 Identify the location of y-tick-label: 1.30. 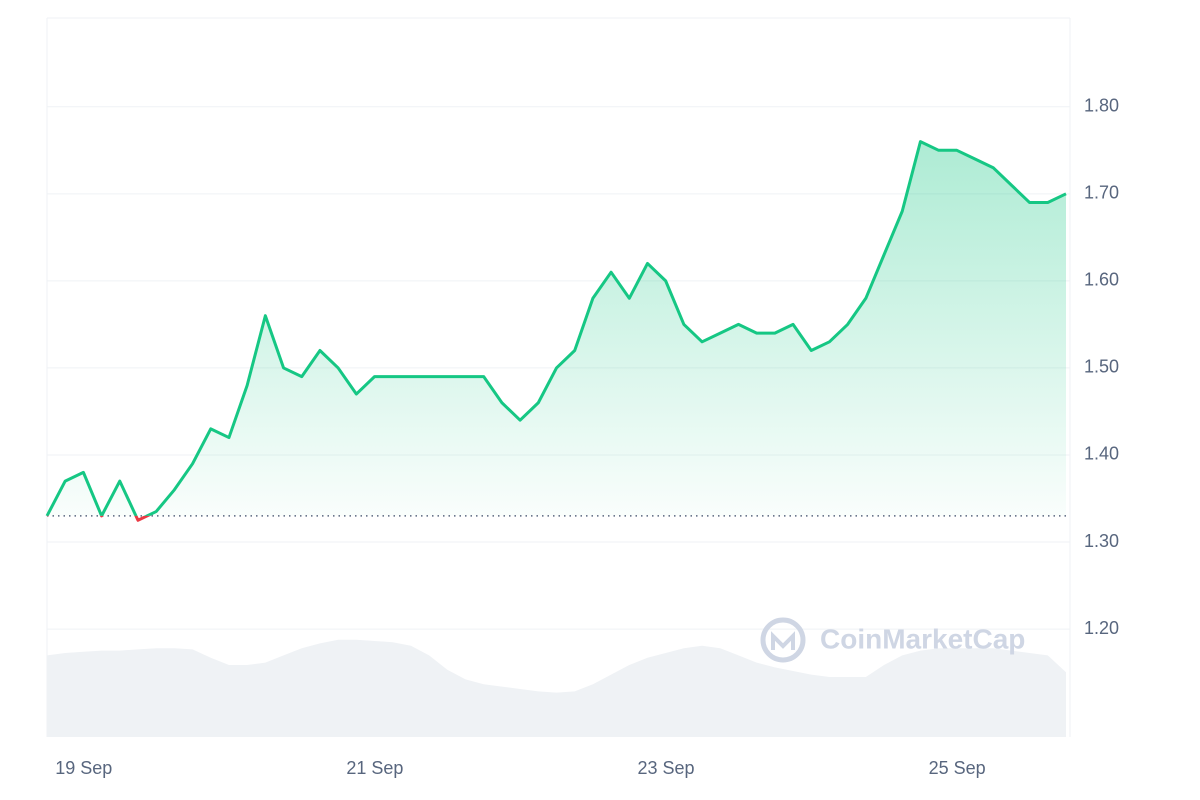
(1101, 541).